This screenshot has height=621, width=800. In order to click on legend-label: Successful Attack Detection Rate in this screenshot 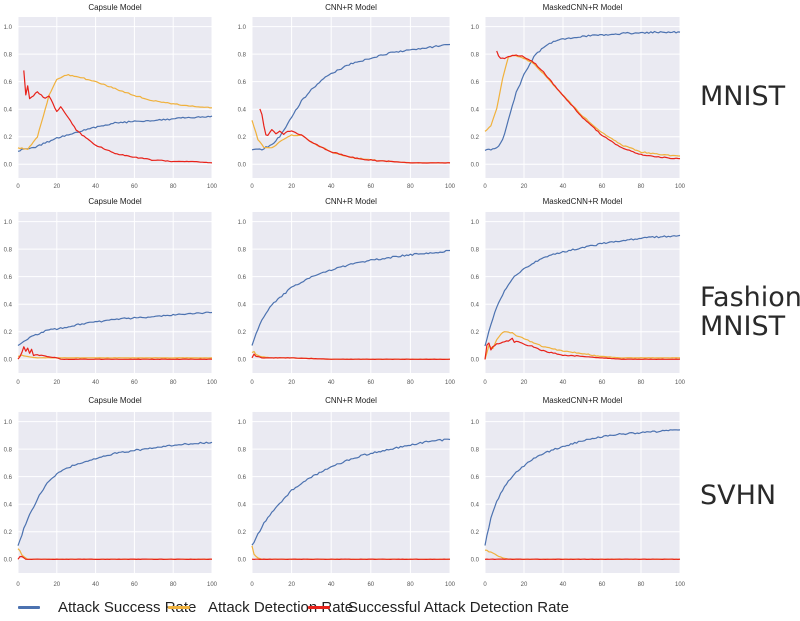, I will do `click(458, 607)`.